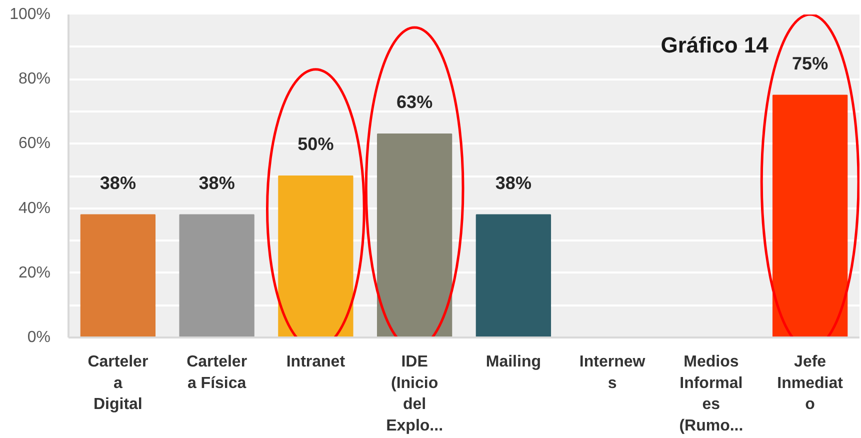 The image size is (861, 438). What do you see at coordinates (316, 362) in the screenshot?
I see `x-tick-label: Intranet` at bounding box center [316, 362].